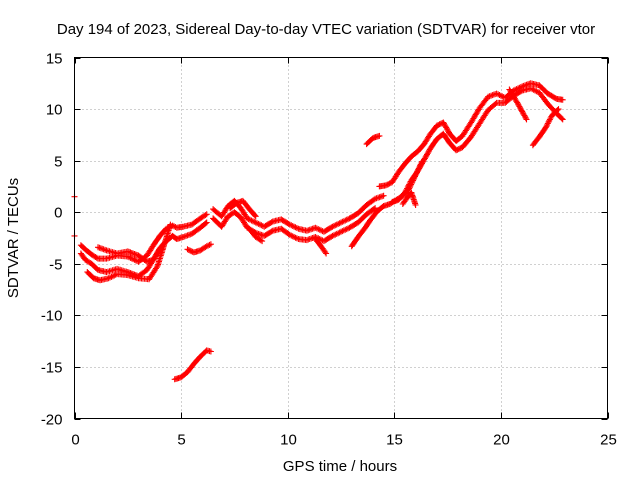 This screenshot has height=480, width=640. Describe the element at coordinates (52, 368) in the screenshot. I see `y-tick-label: -15` at that location.